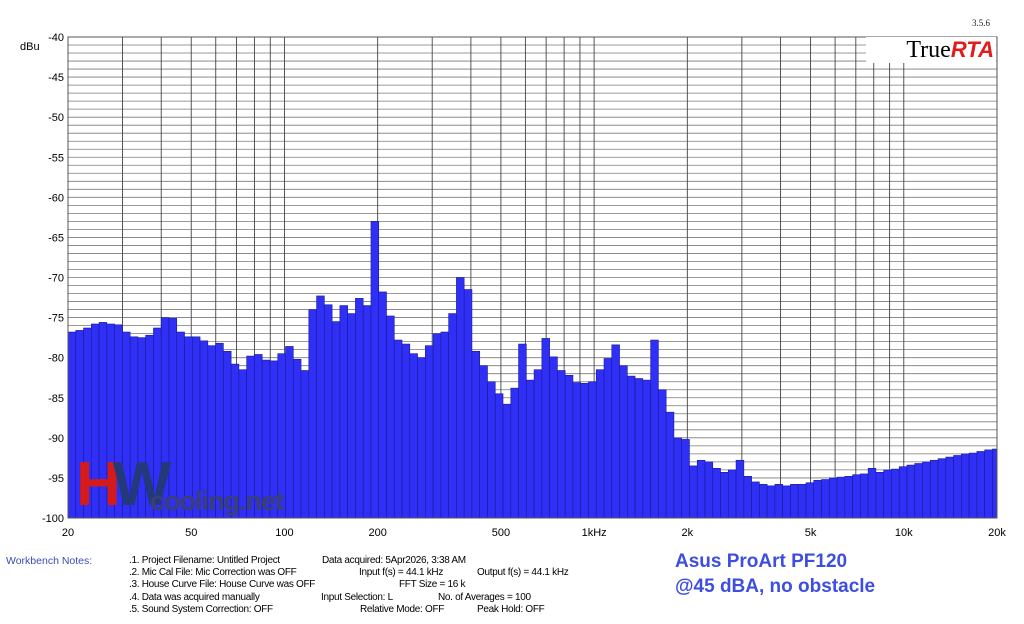 The width and height of the screenshot is (1024, 624). Describe the element at coordinates (49, 561) in the screenshot. I see `workbench-notes-title: Workbench Notes:` at that location.